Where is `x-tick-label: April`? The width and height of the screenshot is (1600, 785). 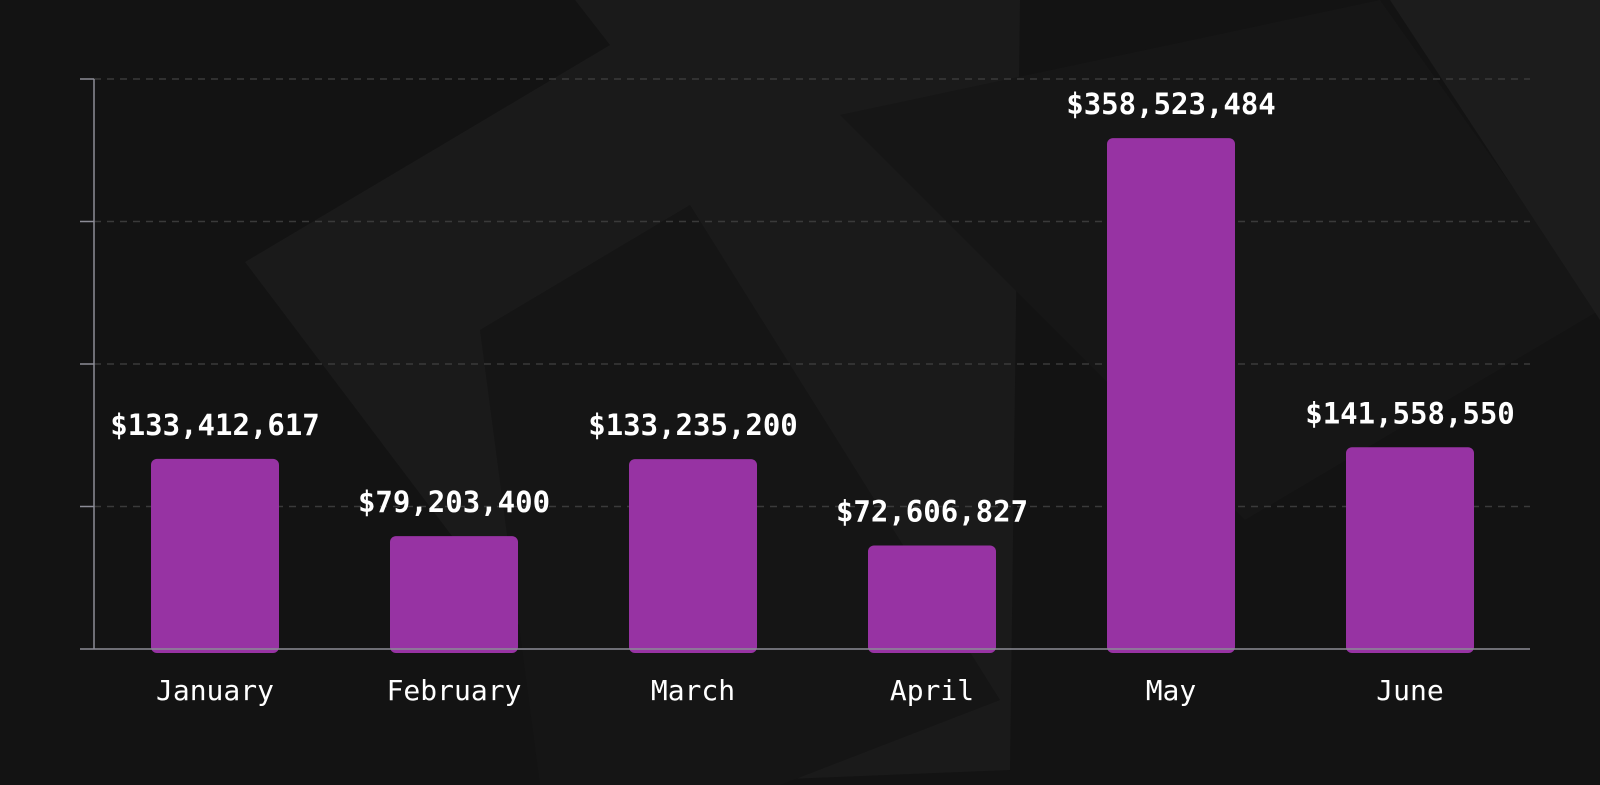 x-tick-label: April is located at coordinates (932, 690).